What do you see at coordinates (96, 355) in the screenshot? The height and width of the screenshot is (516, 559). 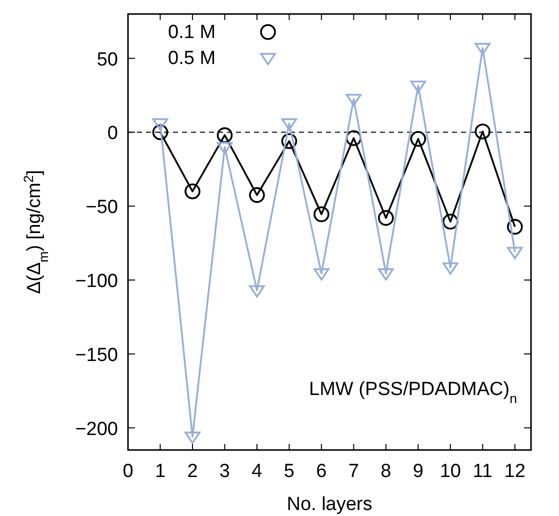 I see `y-tick-label: −150` at bounding box center [96, 355].